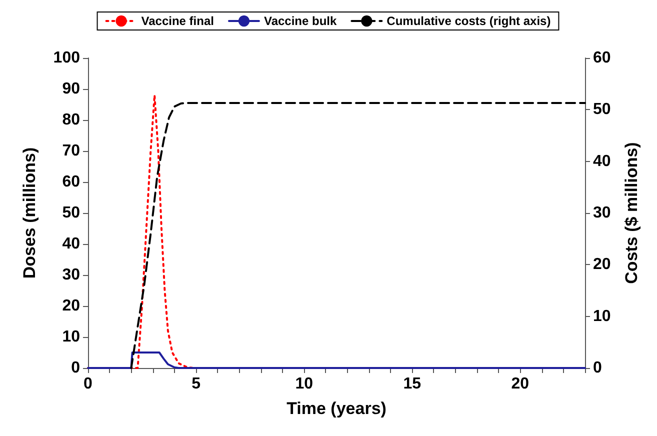  Describe the element at coordinates (412, 384) in the screenshot. I see `x-tick-label: 15` at that location.